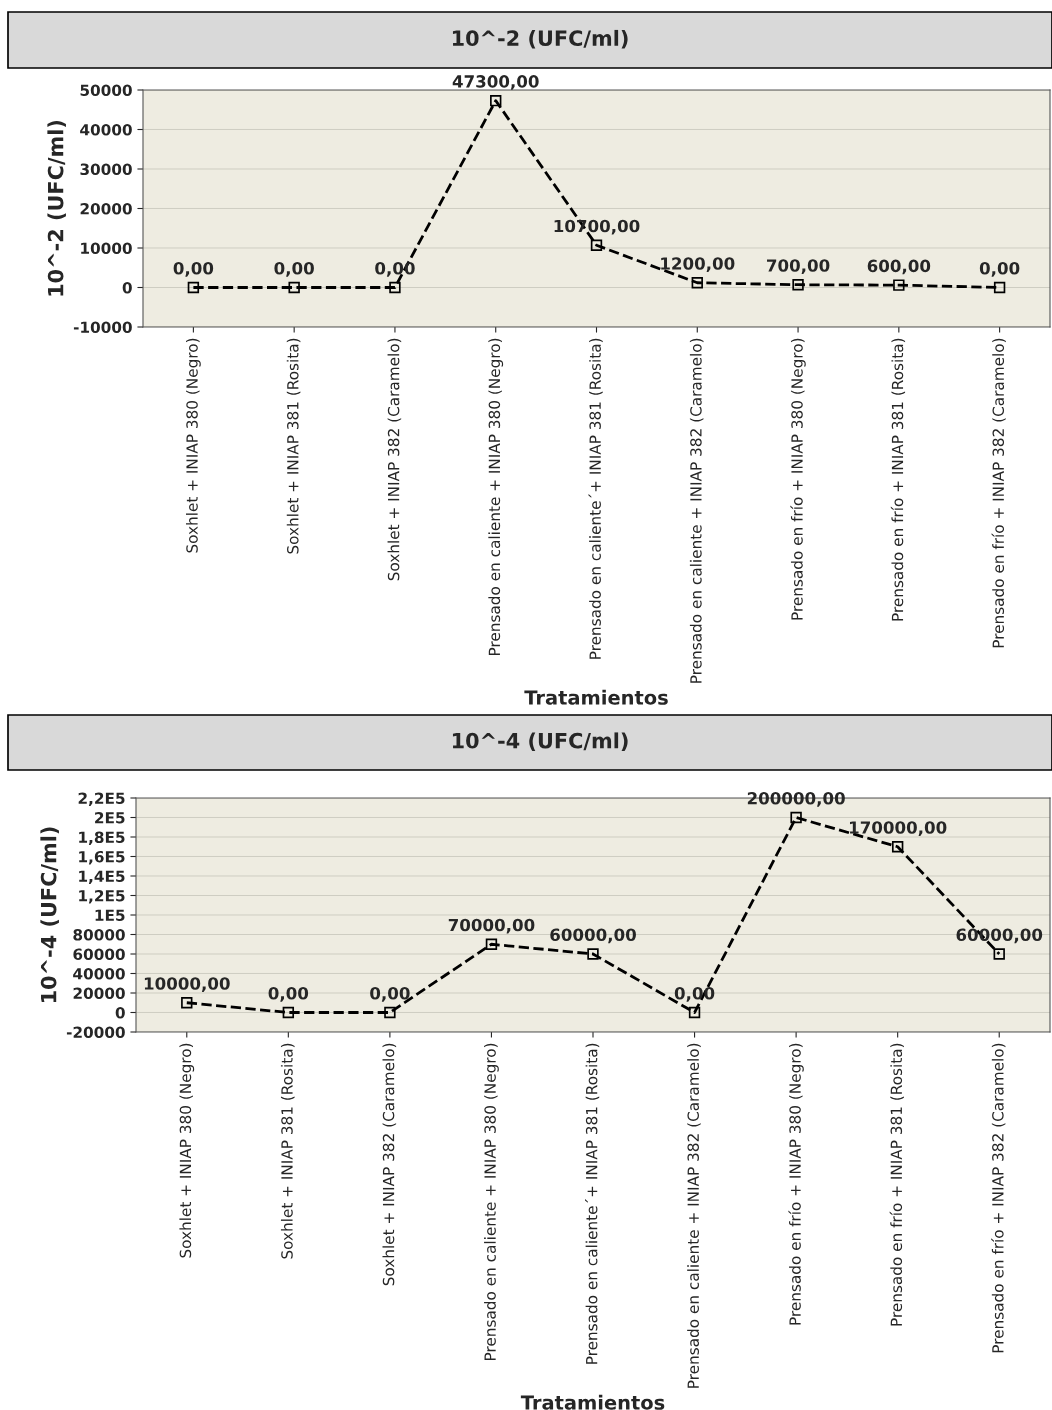 This screenshot has height=1410, width=1052. I want to click on y-tick-label: -20000, so click(95, 1032).